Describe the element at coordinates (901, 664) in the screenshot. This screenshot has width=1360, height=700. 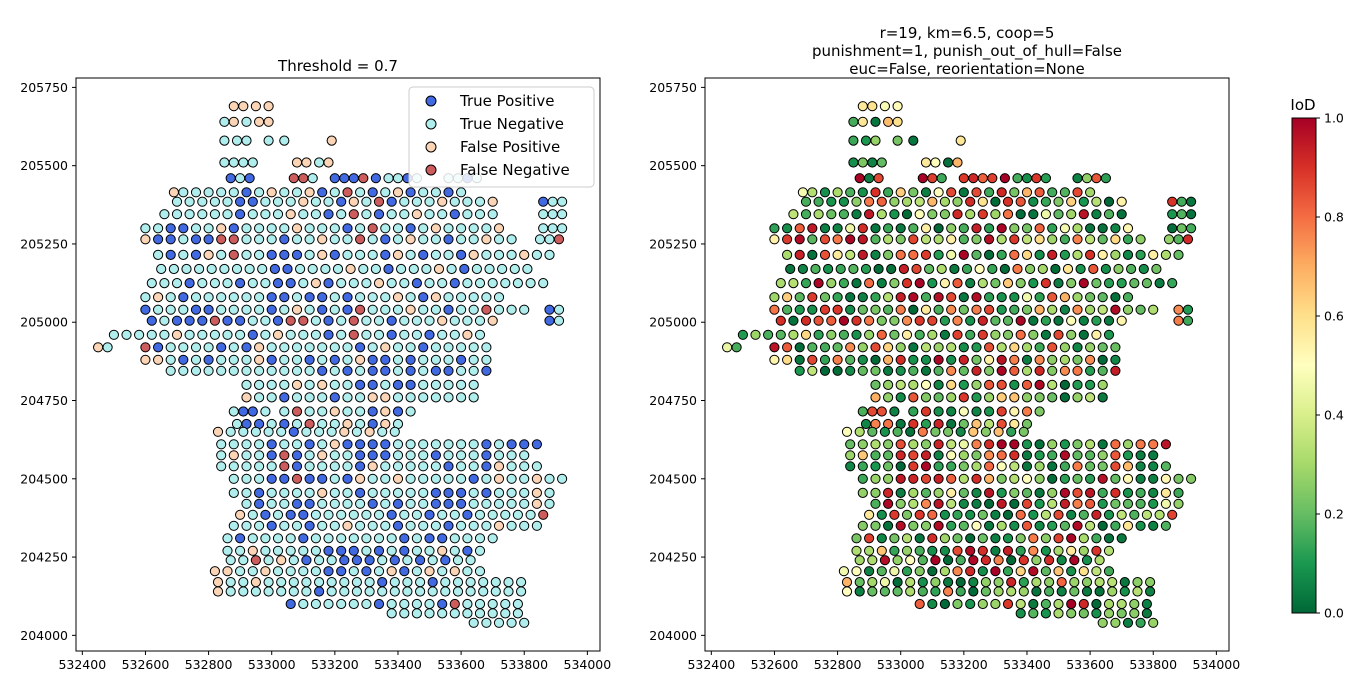
I see `right-xtick-label: 533000` at that location.